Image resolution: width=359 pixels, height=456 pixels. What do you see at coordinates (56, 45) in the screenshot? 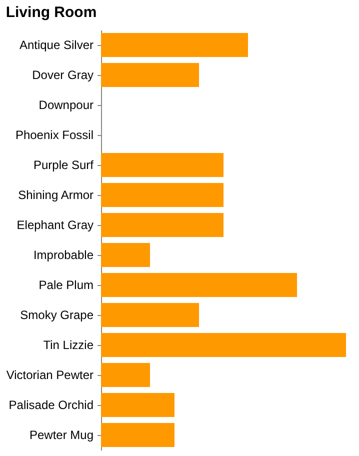
I see `y-tick-label: Antique Silver` at bounding box center [56, 45].